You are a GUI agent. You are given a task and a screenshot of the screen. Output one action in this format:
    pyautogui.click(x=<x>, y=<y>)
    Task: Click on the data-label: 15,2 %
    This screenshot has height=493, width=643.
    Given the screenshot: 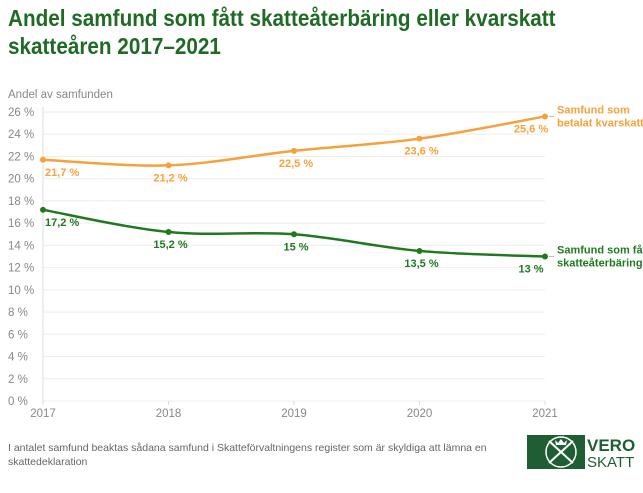 What is the action you would take?
    pyautogui.click(x=170, y=245)
    